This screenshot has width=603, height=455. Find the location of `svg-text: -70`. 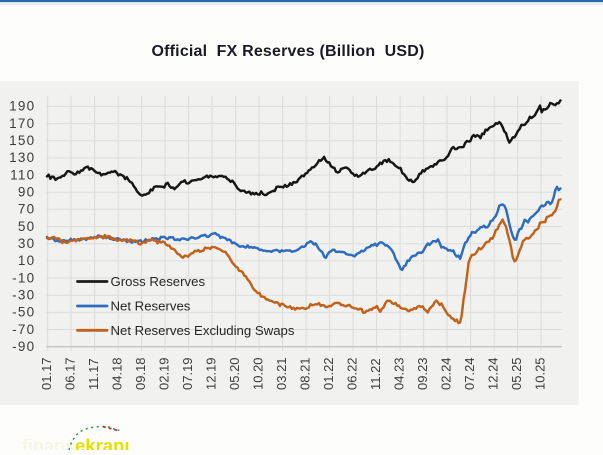

svg-text: -70 is located at coordinates (23, 329).